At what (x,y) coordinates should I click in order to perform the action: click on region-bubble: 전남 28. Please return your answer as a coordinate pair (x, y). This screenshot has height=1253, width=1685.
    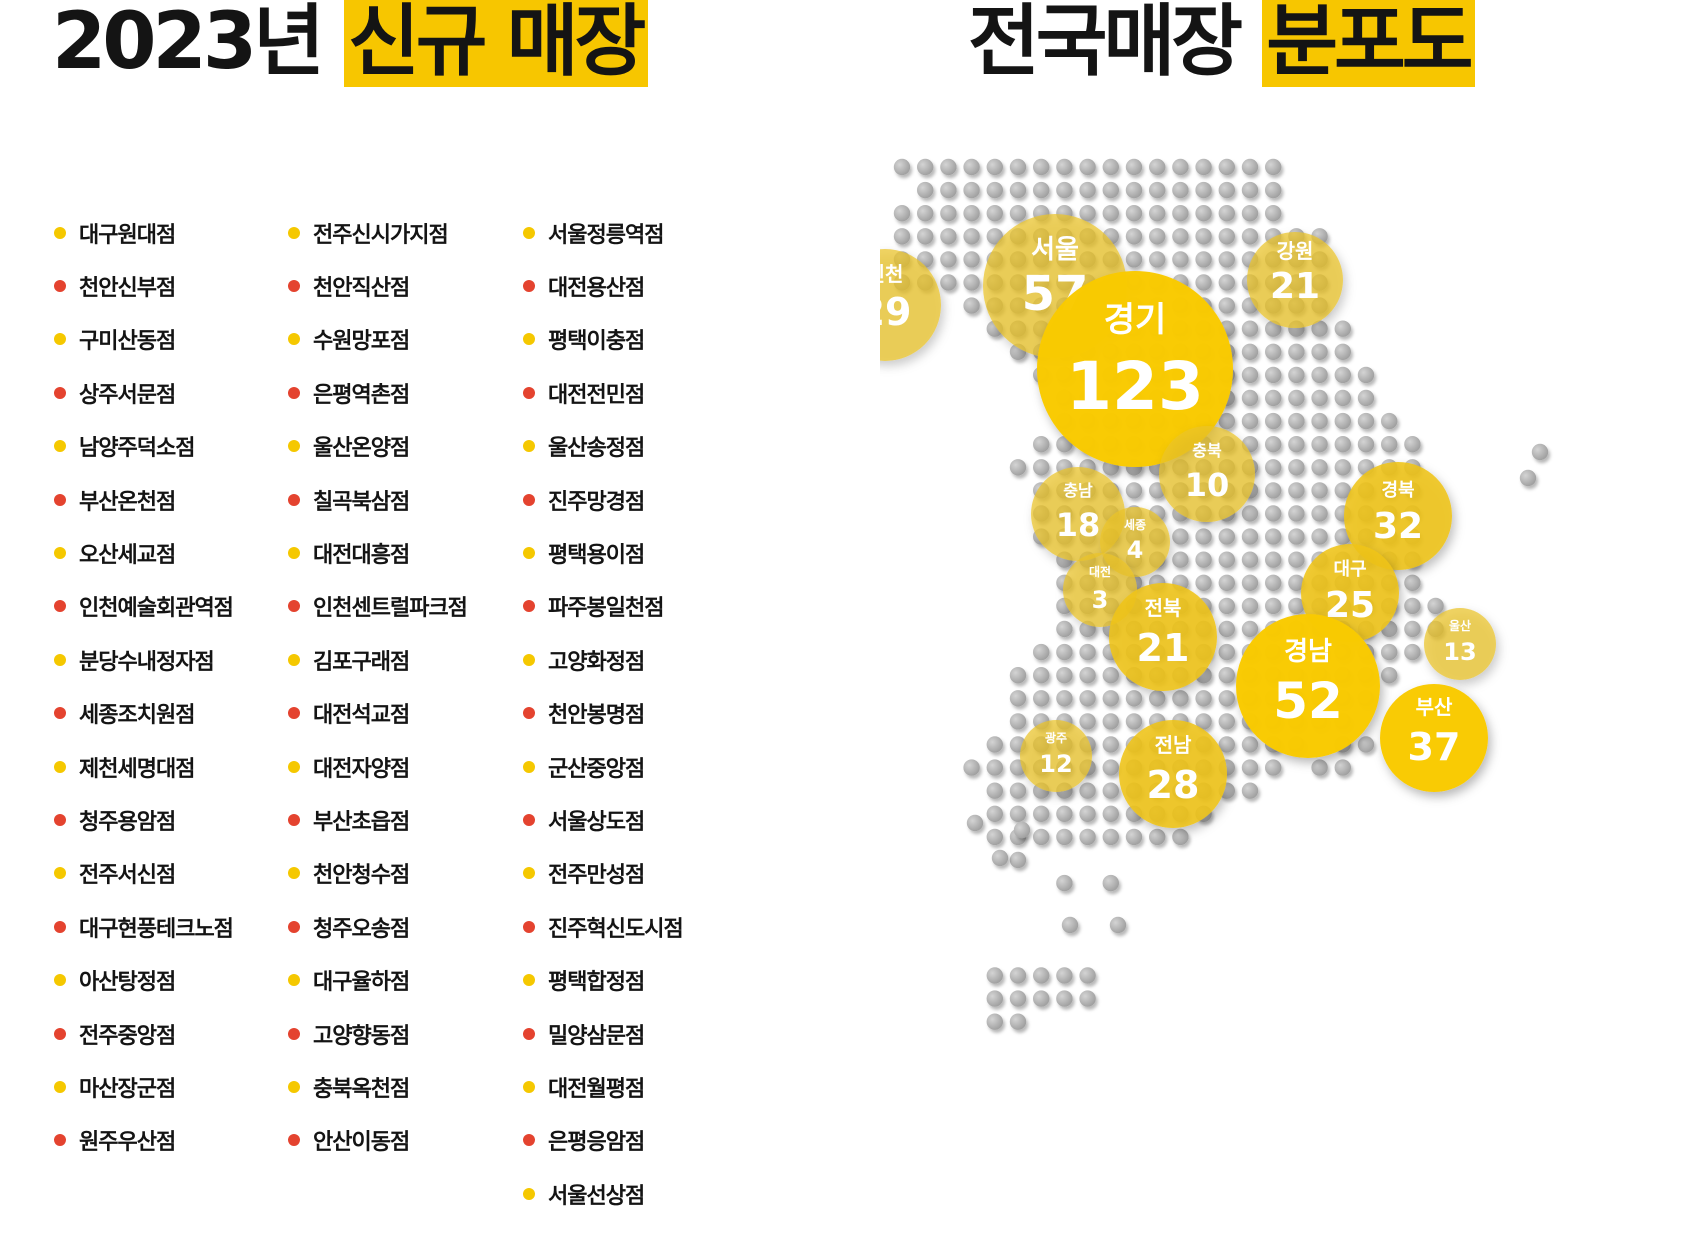
    Looking at the image, I should click on (1173, 774).